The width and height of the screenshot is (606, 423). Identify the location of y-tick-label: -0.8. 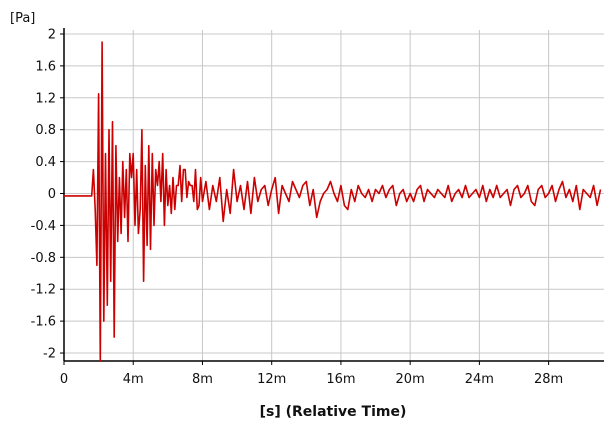
(43, 258).